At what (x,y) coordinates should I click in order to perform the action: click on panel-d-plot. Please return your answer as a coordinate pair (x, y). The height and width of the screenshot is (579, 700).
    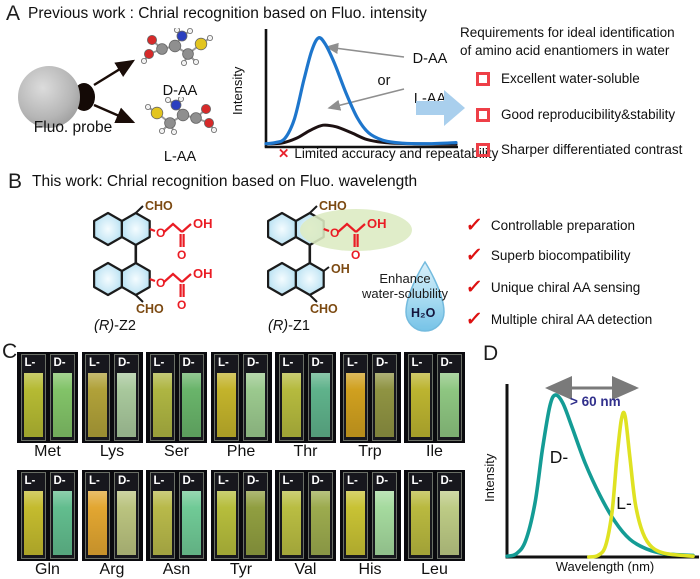
    Looking at the image, I should click on (602, 467).